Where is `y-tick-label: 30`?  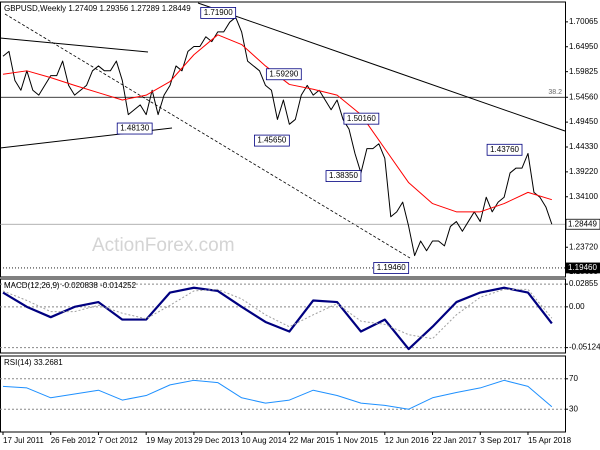 y-tick-label: 30 is located at coordinates (573, 408).